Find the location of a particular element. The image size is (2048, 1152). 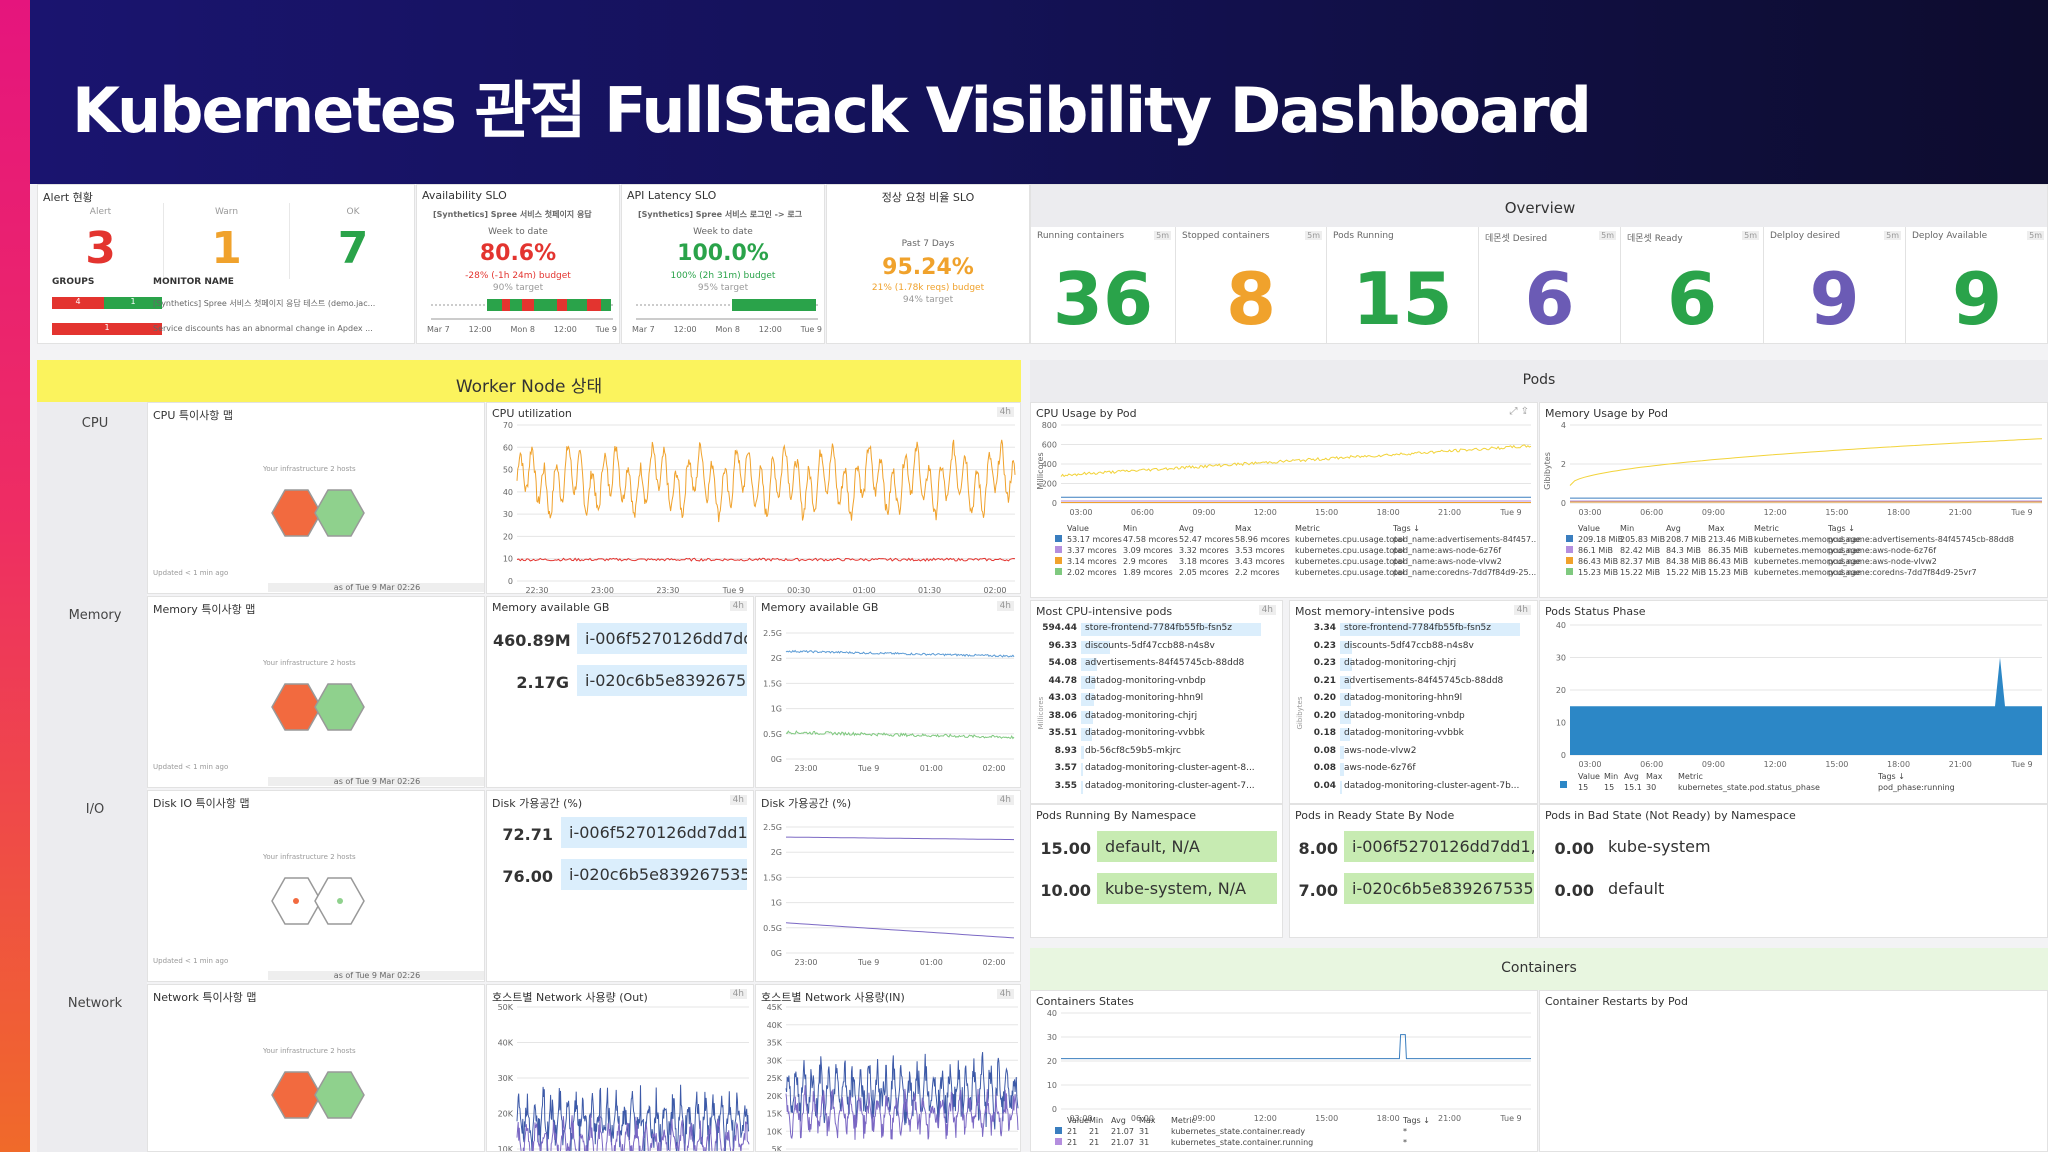

overview-tile: Running containers 5m 36 is located at coordinates (1103, 285).